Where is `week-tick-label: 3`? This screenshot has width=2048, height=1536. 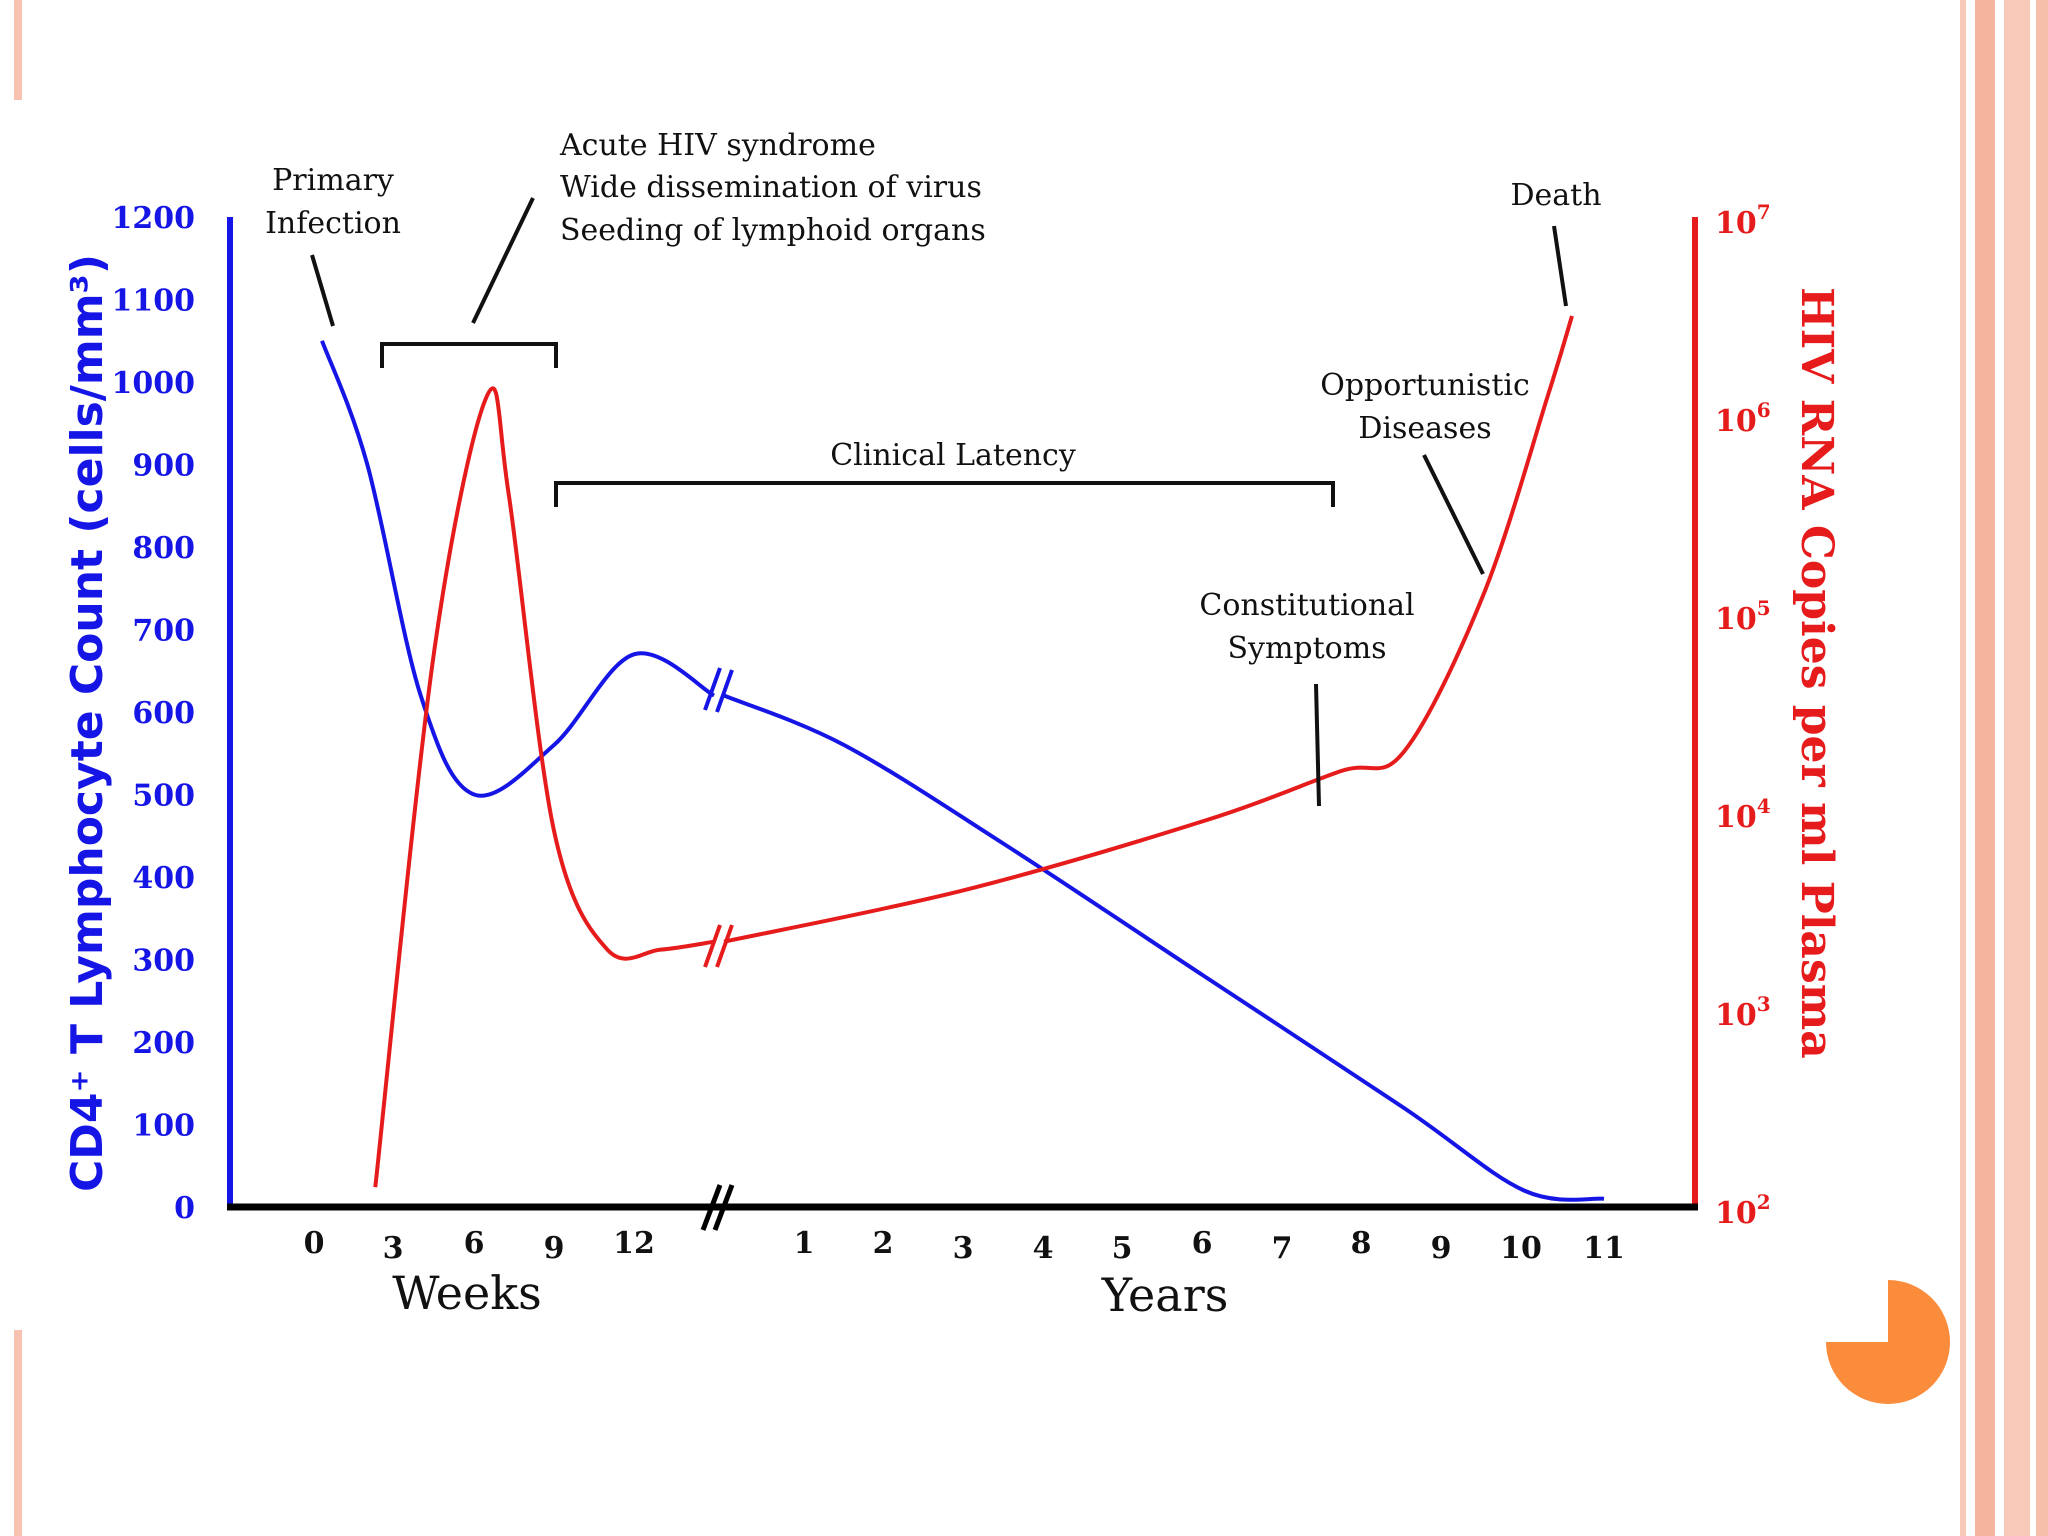 week-tick-label: 3 is located at coordinates (393, 1248).